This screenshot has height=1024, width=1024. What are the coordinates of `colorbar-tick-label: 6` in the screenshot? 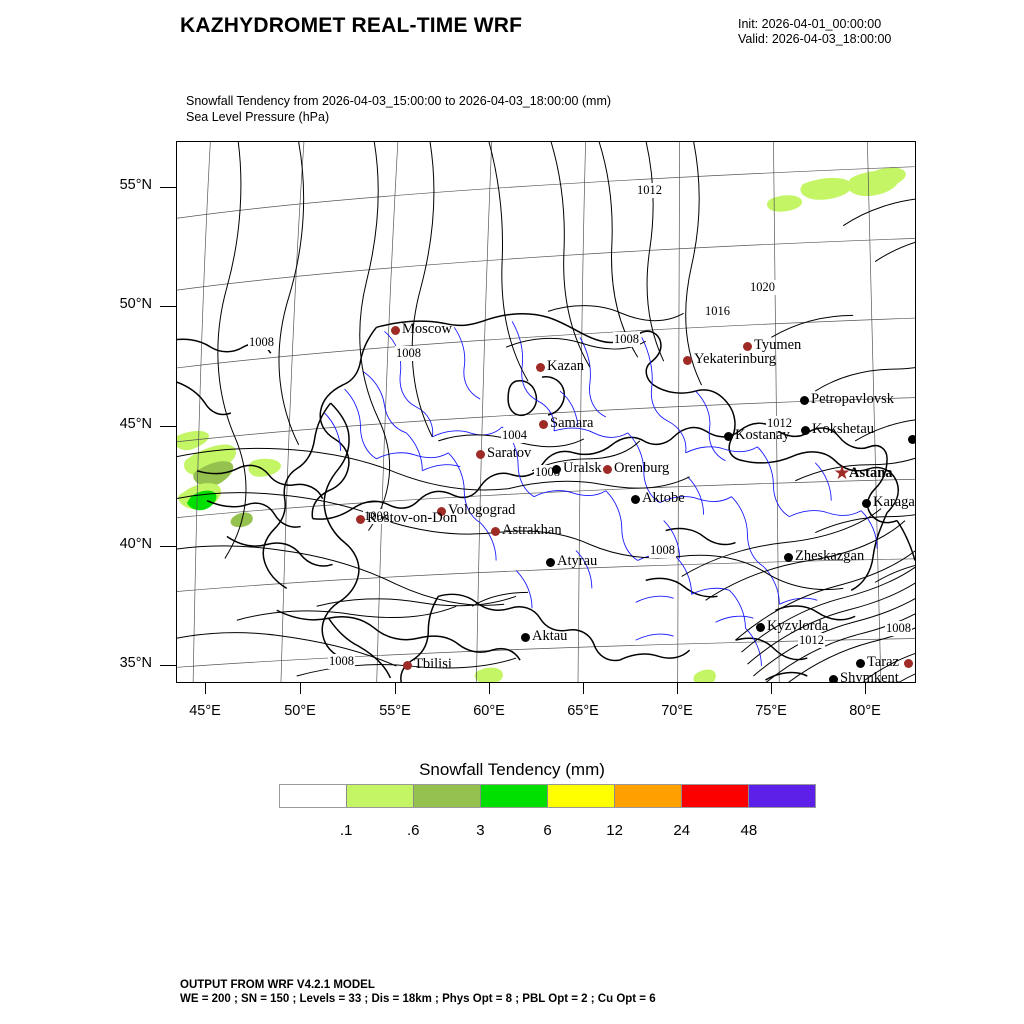 It's located at (547, 830).